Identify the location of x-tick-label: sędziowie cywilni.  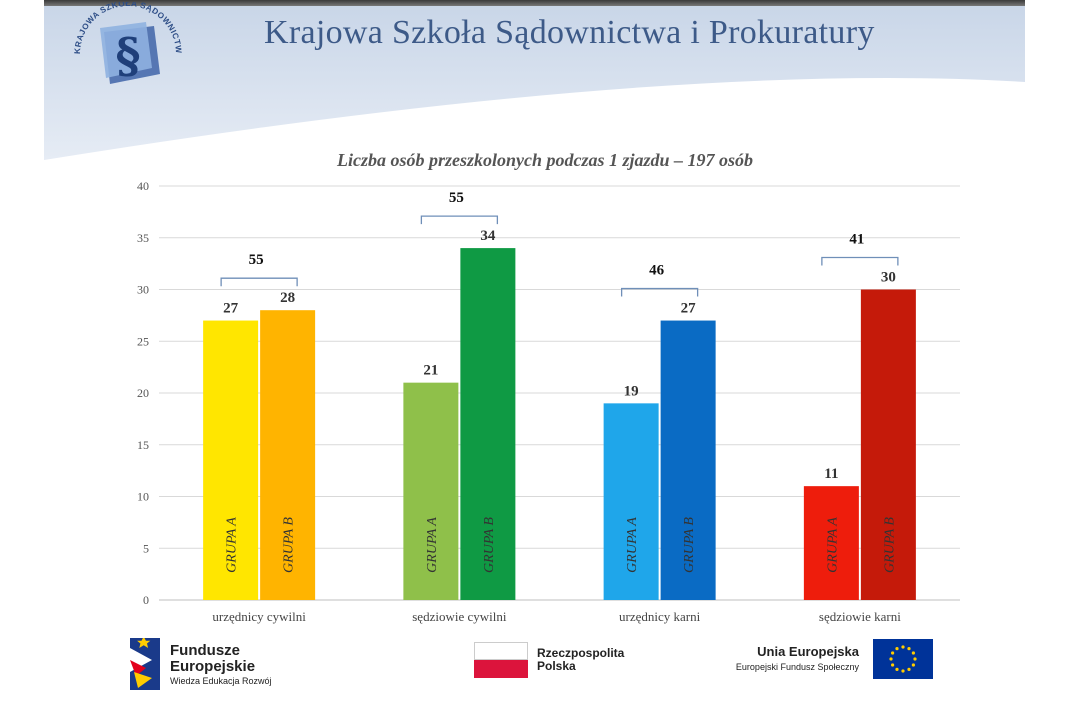
(459, 616).